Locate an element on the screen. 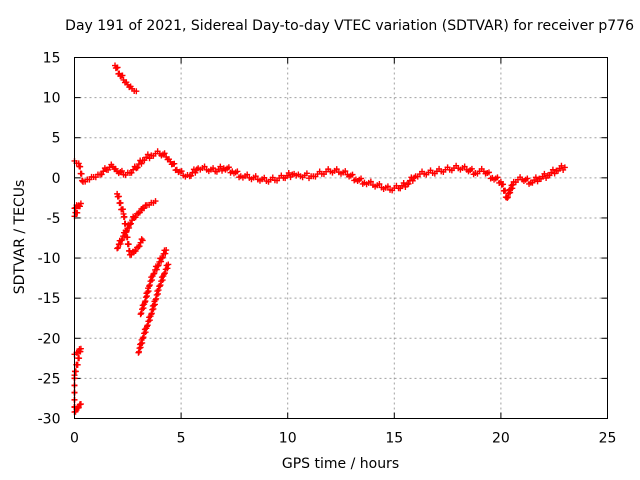 This screenshot has height=480, width=640. x-tick-label: 25 is located at coordinates (608, 439).